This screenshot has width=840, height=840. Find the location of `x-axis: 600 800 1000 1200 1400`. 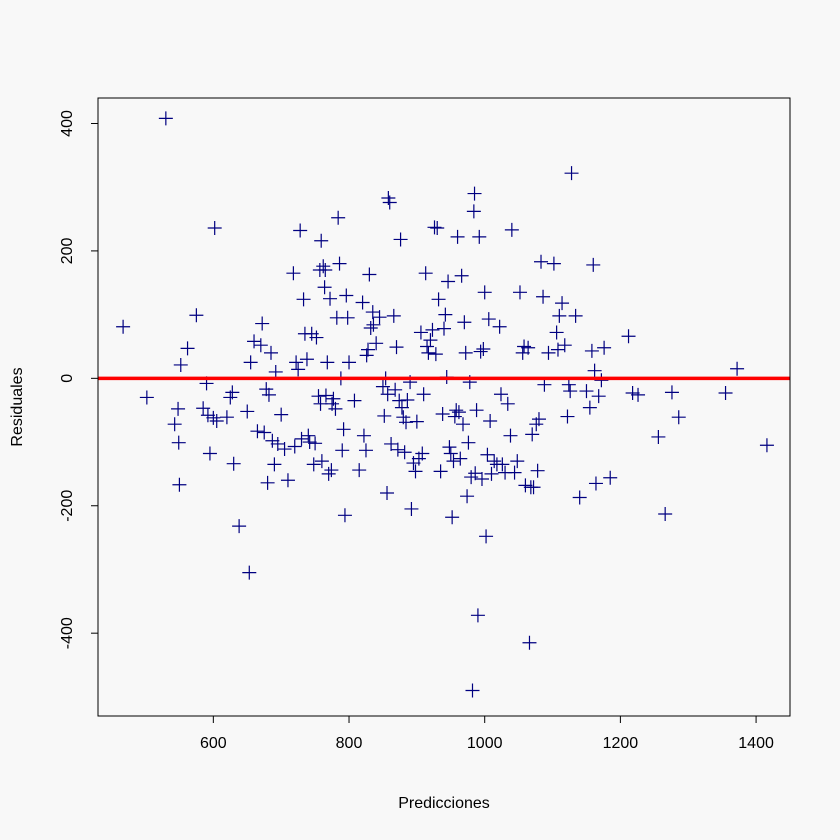

x-axis: 600 800 1000 1200 1400 is located at coordinates (487, 733).